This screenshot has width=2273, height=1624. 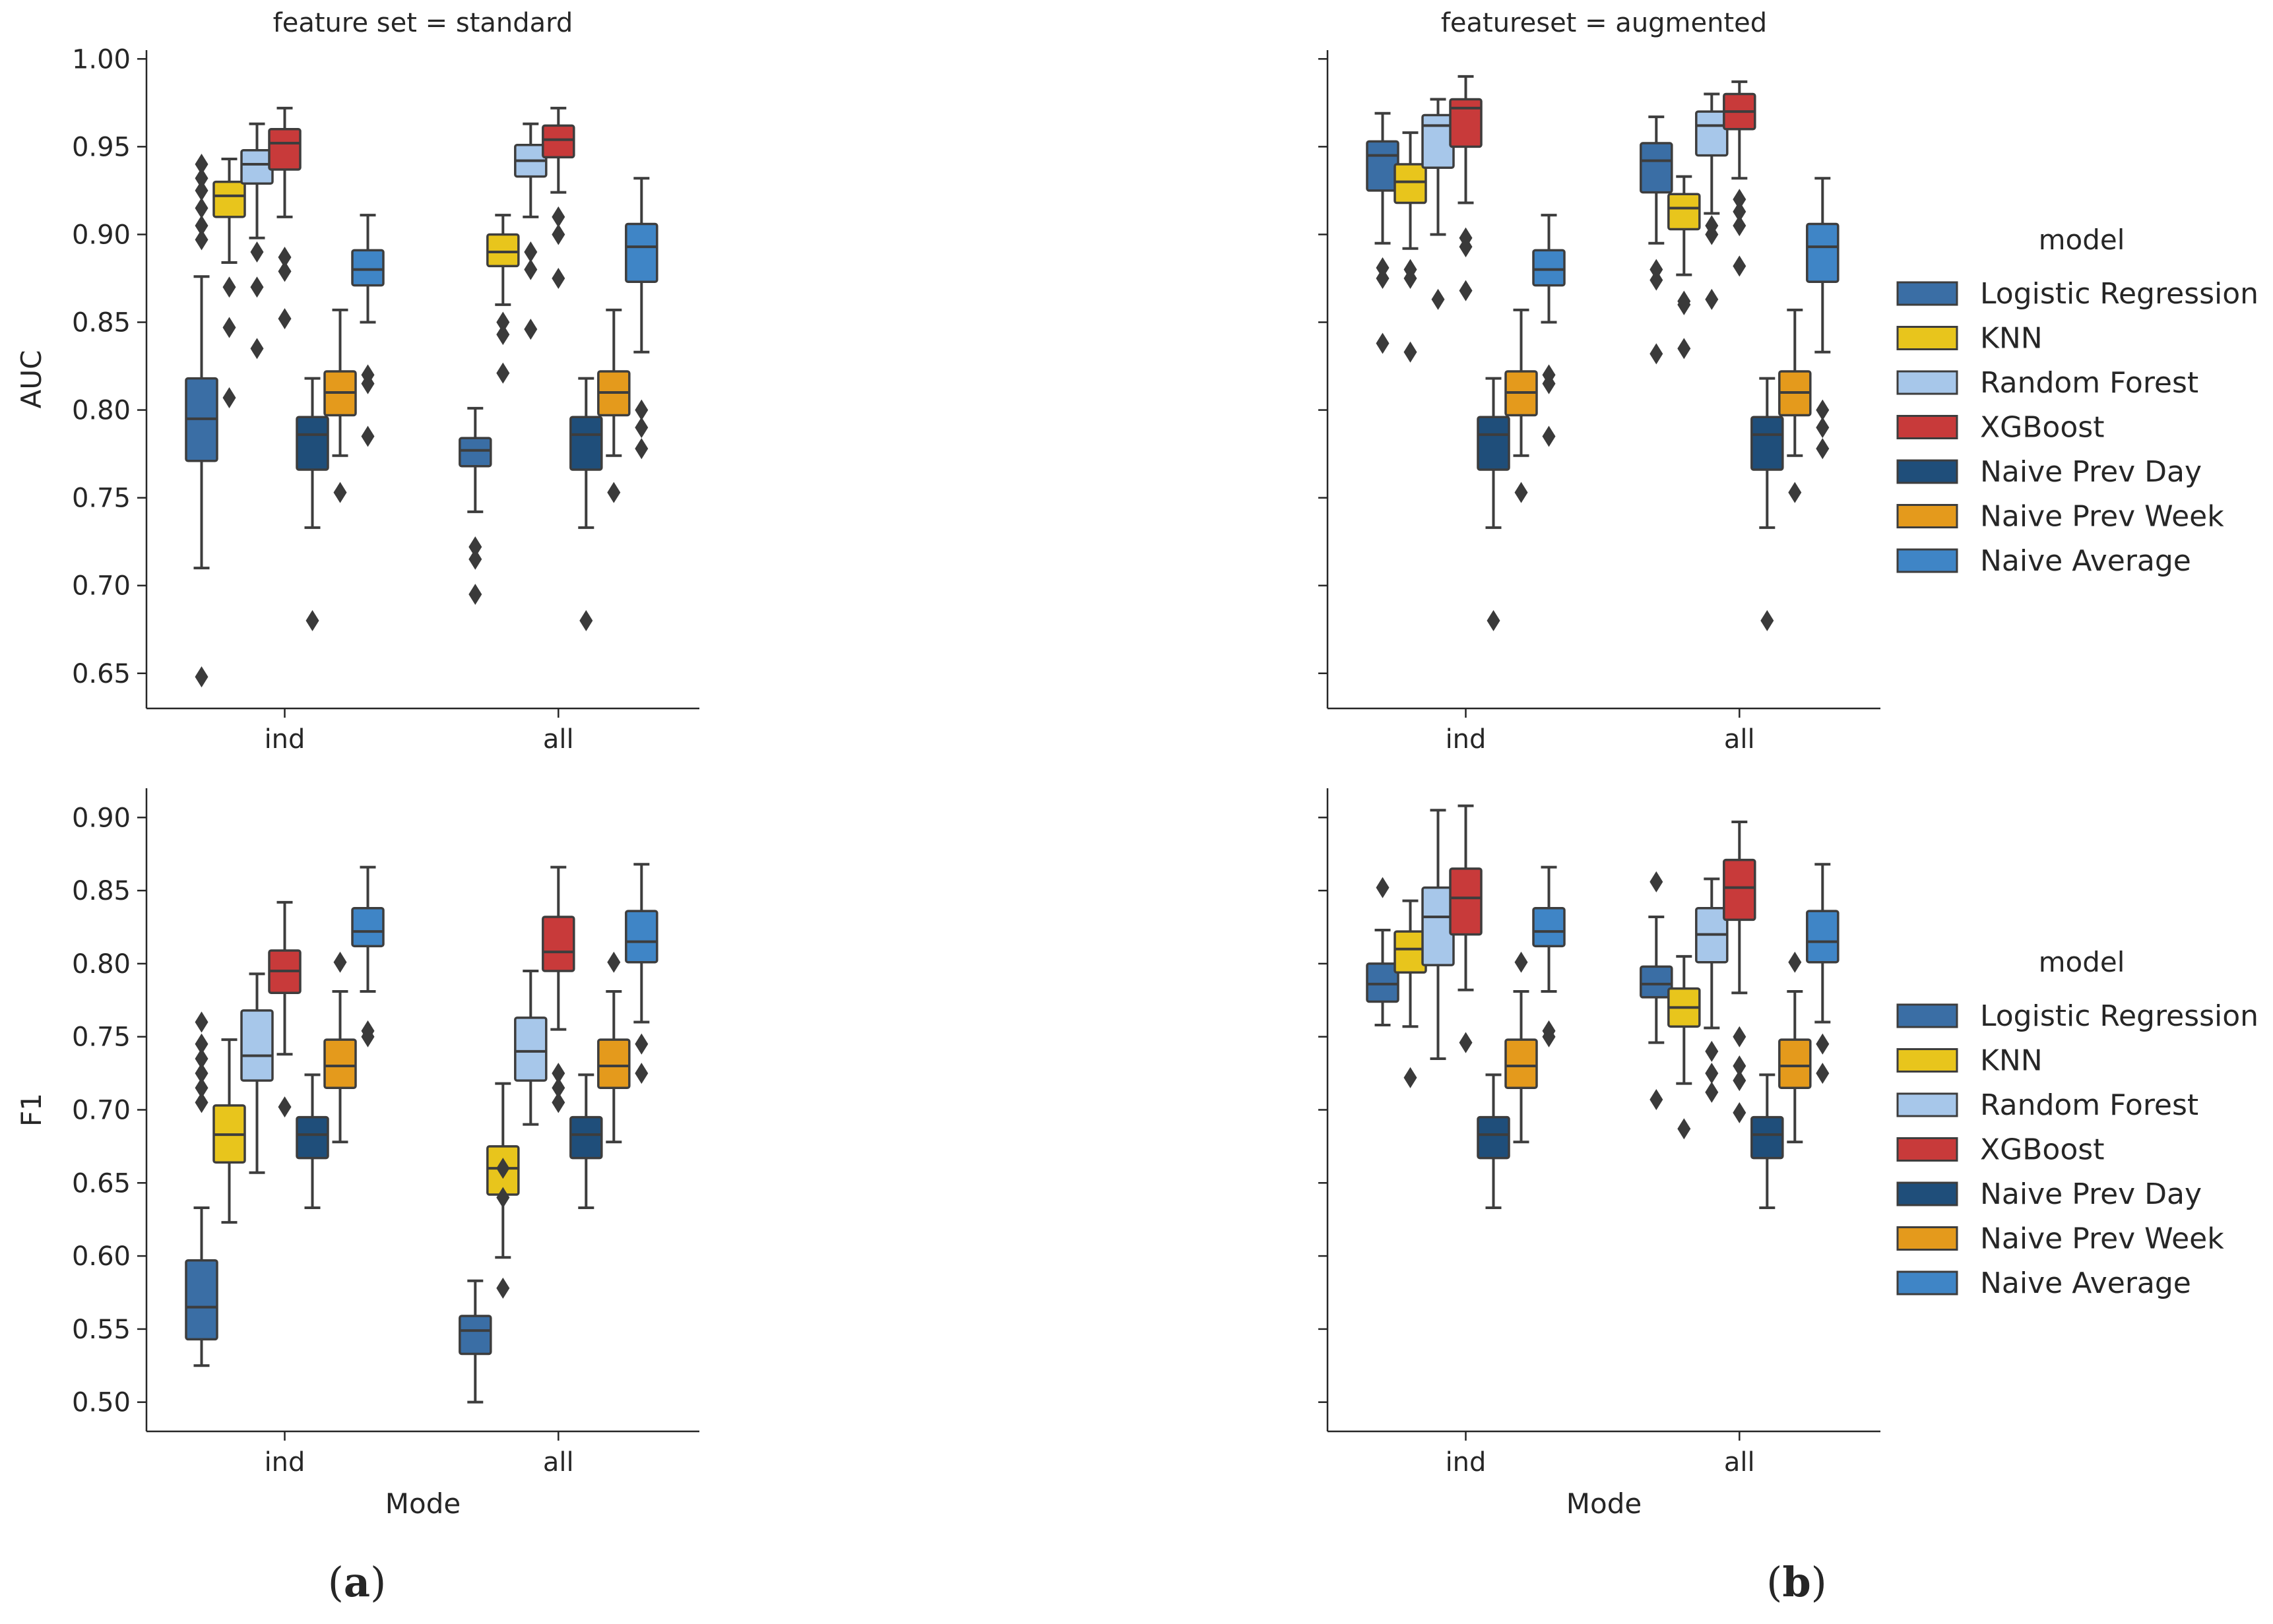 I want to click on chart-panel-2: featureset = augmented ind all, so click(x=1599, y=381).